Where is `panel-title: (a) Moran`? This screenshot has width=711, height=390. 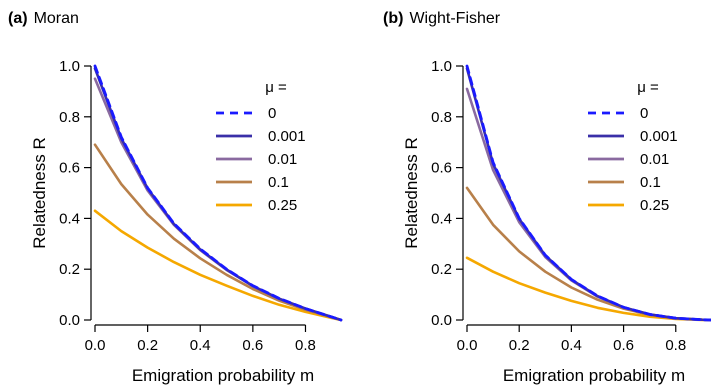 panel-title: (a) Moran is located at coordinates (43, 18).